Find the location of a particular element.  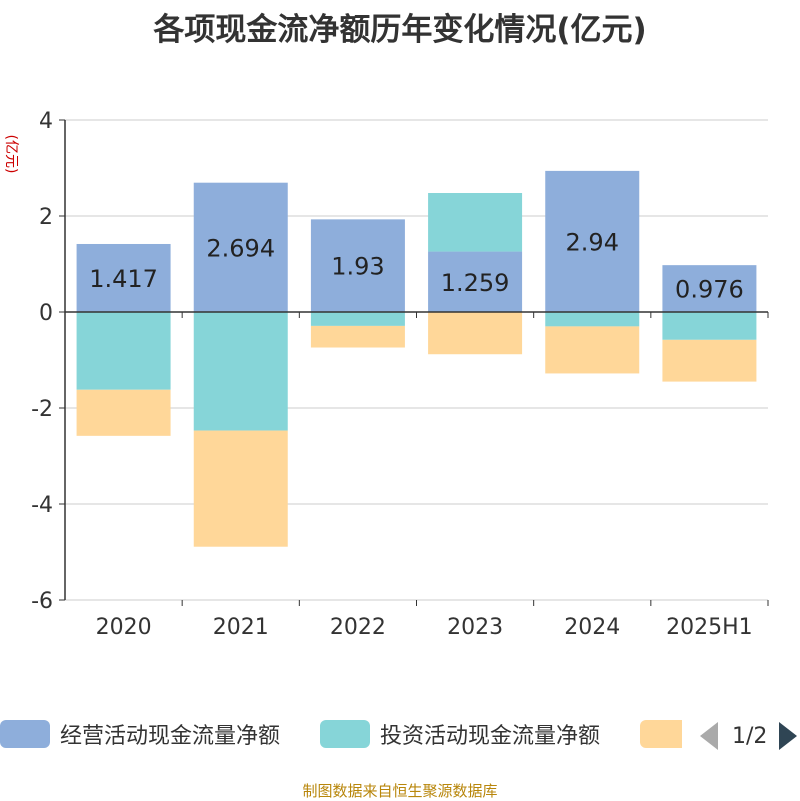

bar-investing-2020 is located at coordinates (123, 351).